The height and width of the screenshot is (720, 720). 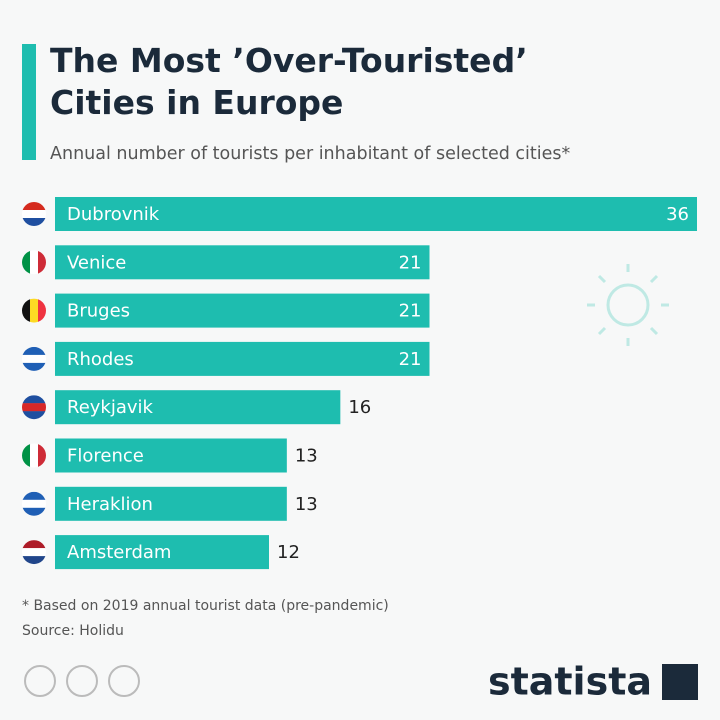 What do you see at coordinates (570, 682) in the screenshot?
I see `logo: statista` at bounding box center [570, 682].